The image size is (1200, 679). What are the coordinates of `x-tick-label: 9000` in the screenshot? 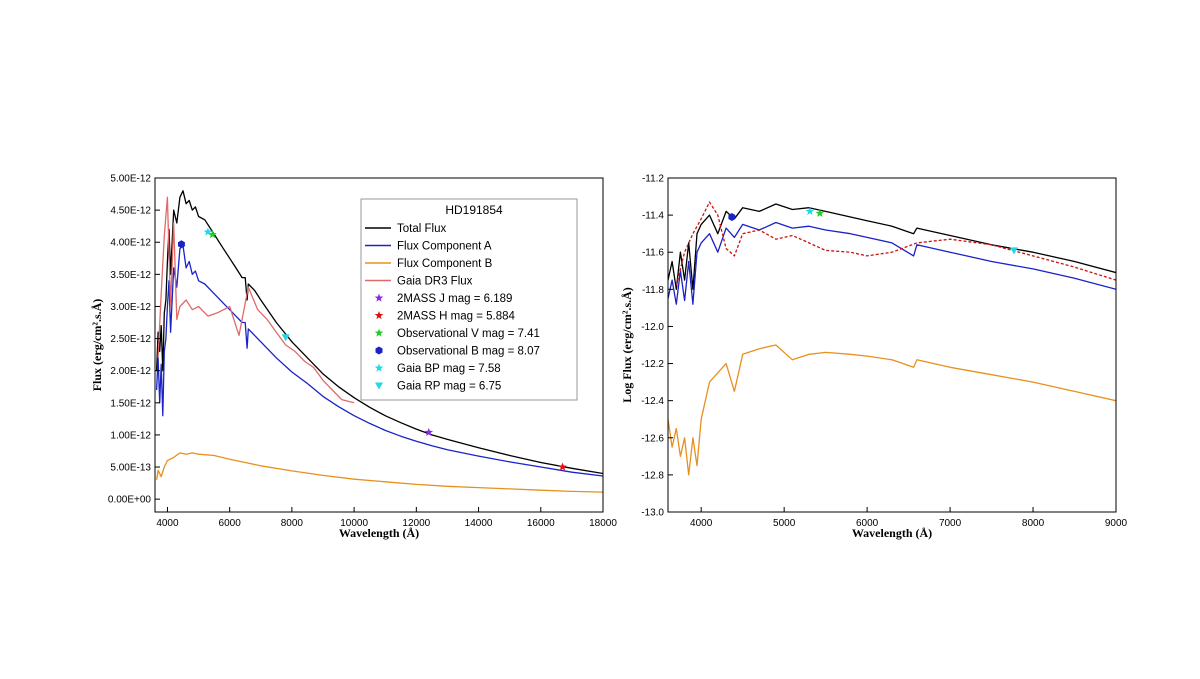 It's located at (1116, 523).